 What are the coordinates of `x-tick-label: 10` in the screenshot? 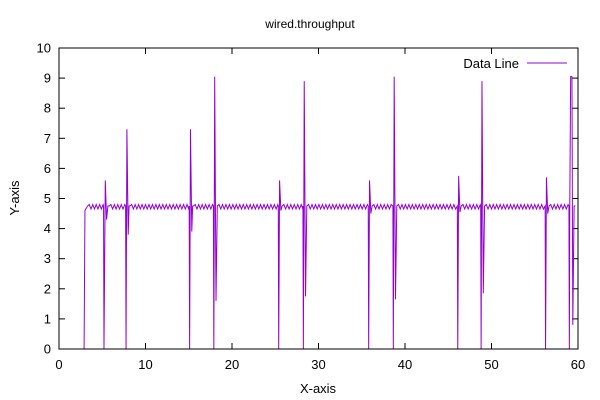 It's located at (145, 364).